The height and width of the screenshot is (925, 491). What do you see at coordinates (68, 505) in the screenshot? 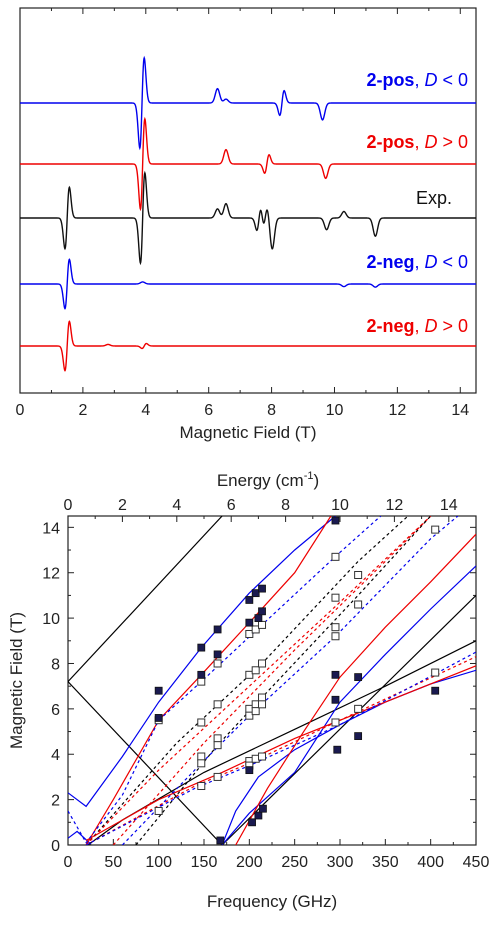
I see `top-tick-label: 0` at bounding box center [68, 505].